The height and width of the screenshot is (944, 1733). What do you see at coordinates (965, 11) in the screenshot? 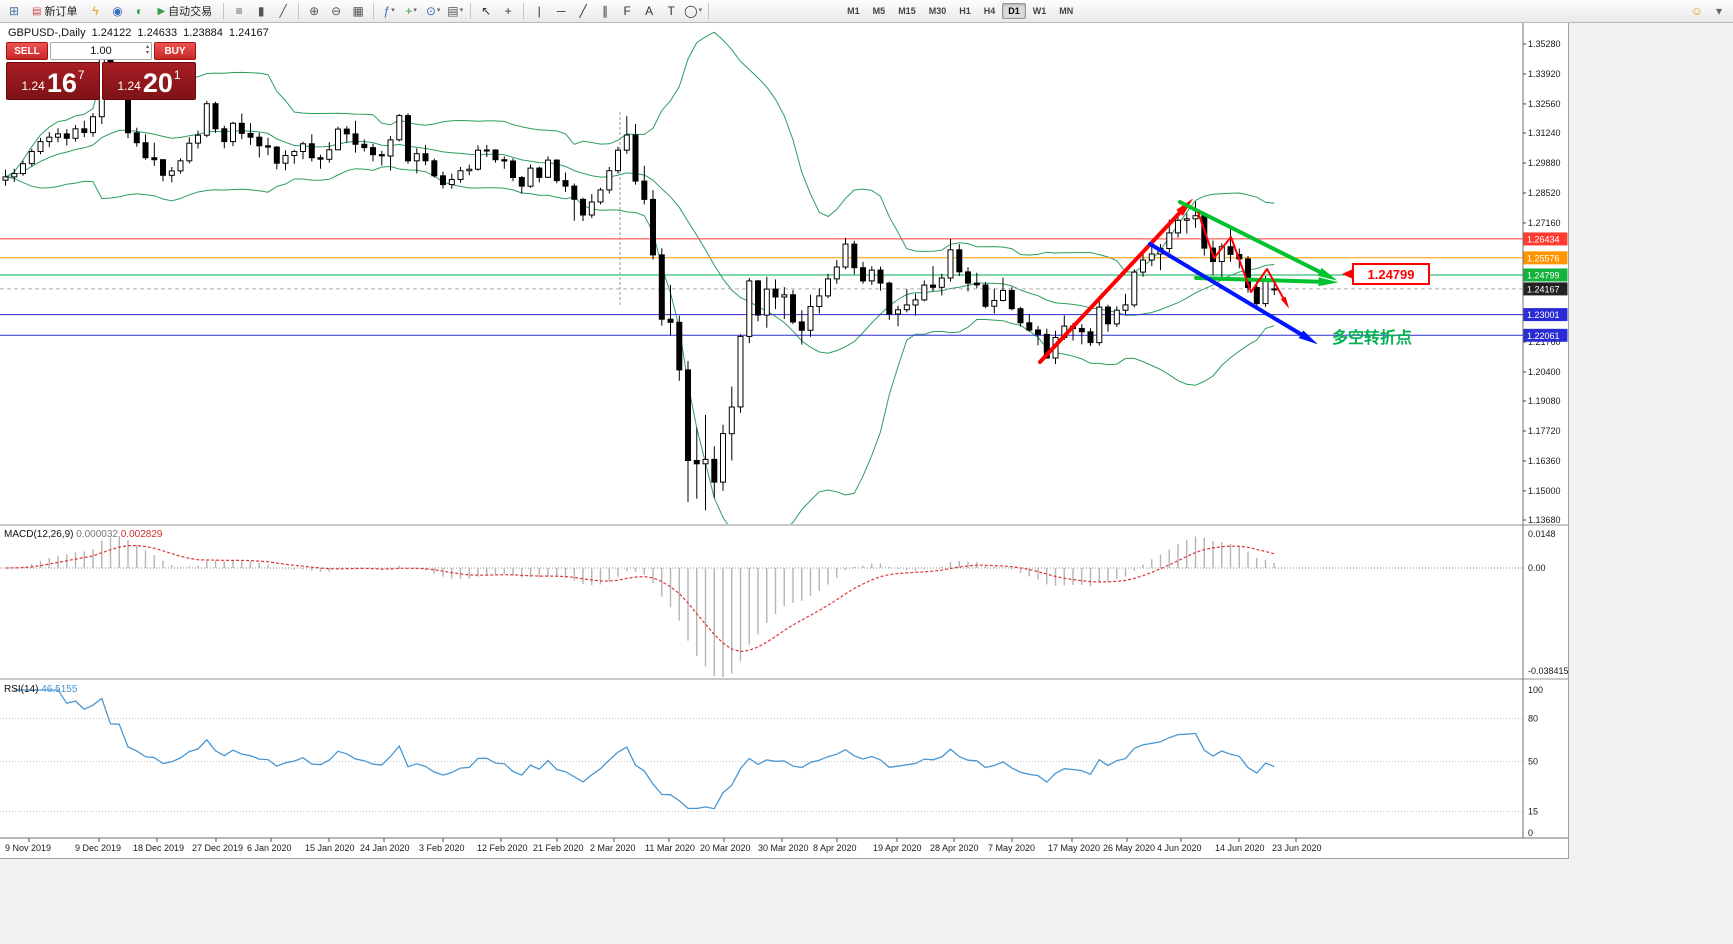
I see `timeframe-H1: H1` at bounding box center [965, 11].